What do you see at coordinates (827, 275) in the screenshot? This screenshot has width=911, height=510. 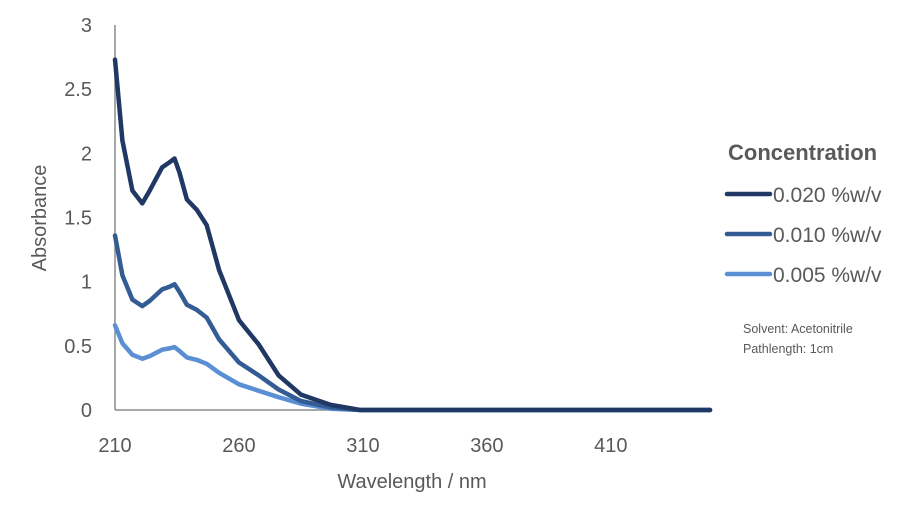 I see `legend-label: 0.005 %w/v` at bounding box center [827, 275].